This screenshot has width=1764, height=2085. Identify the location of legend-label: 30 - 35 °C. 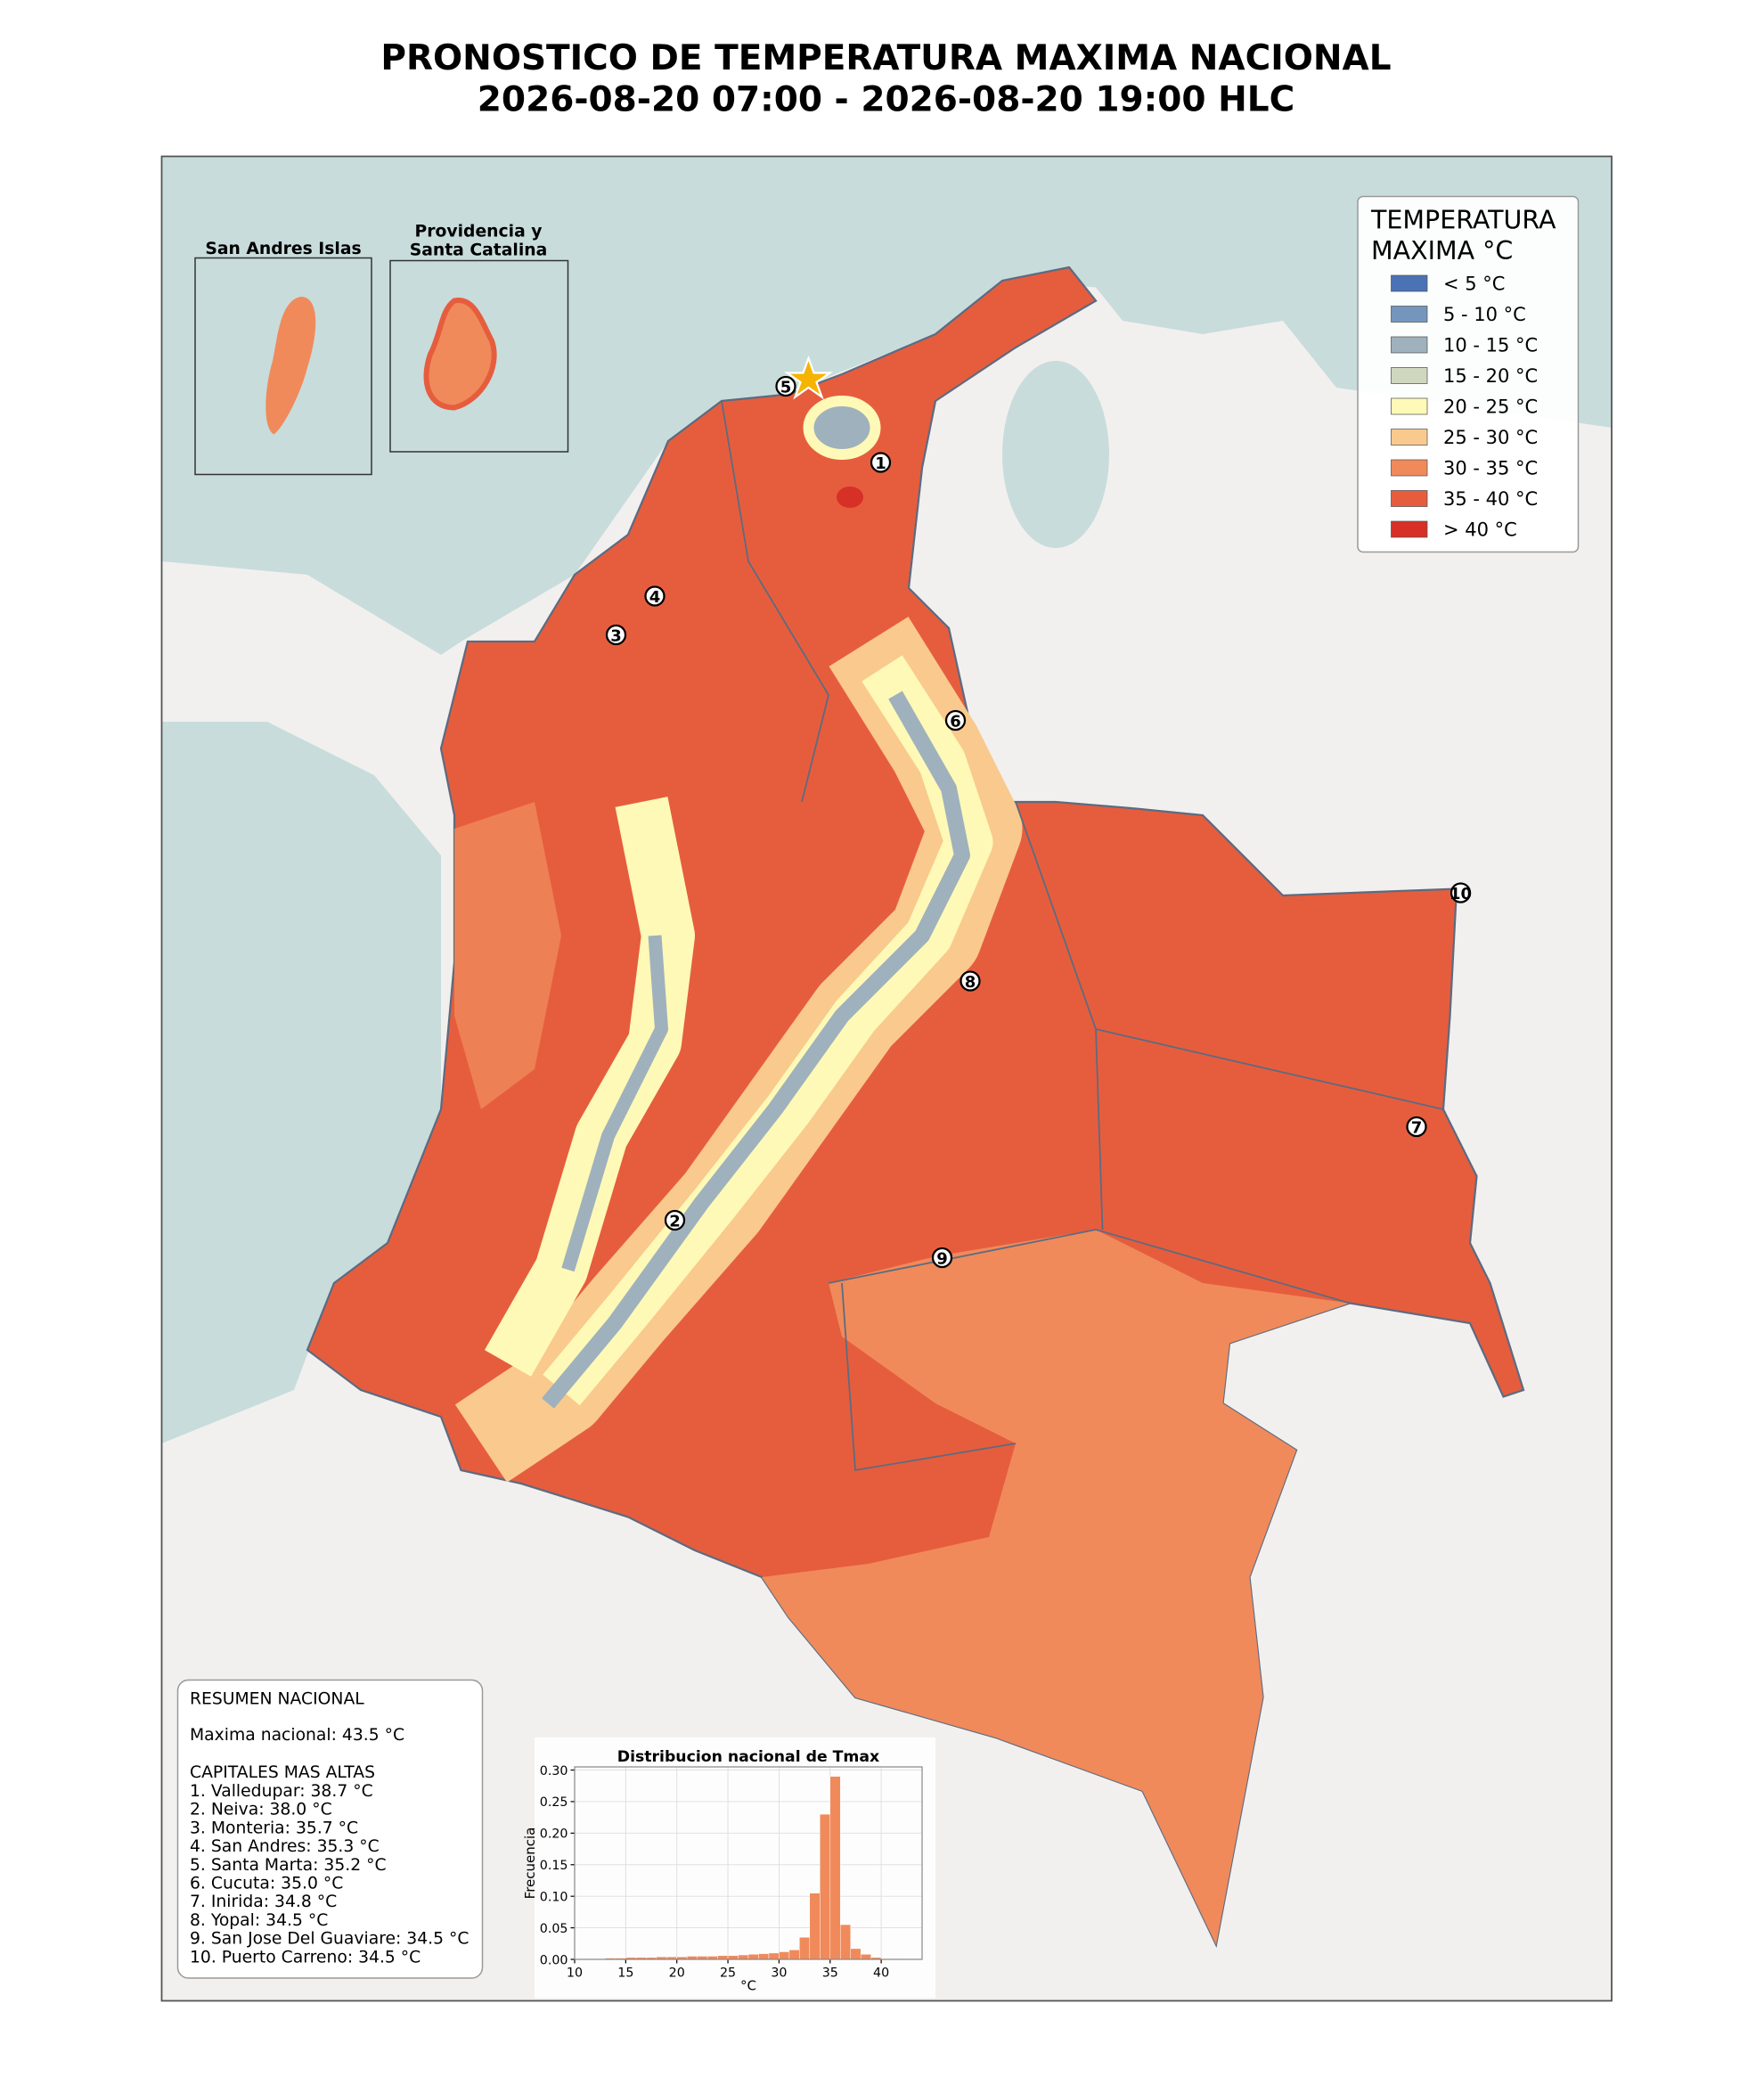
(1490, 468).